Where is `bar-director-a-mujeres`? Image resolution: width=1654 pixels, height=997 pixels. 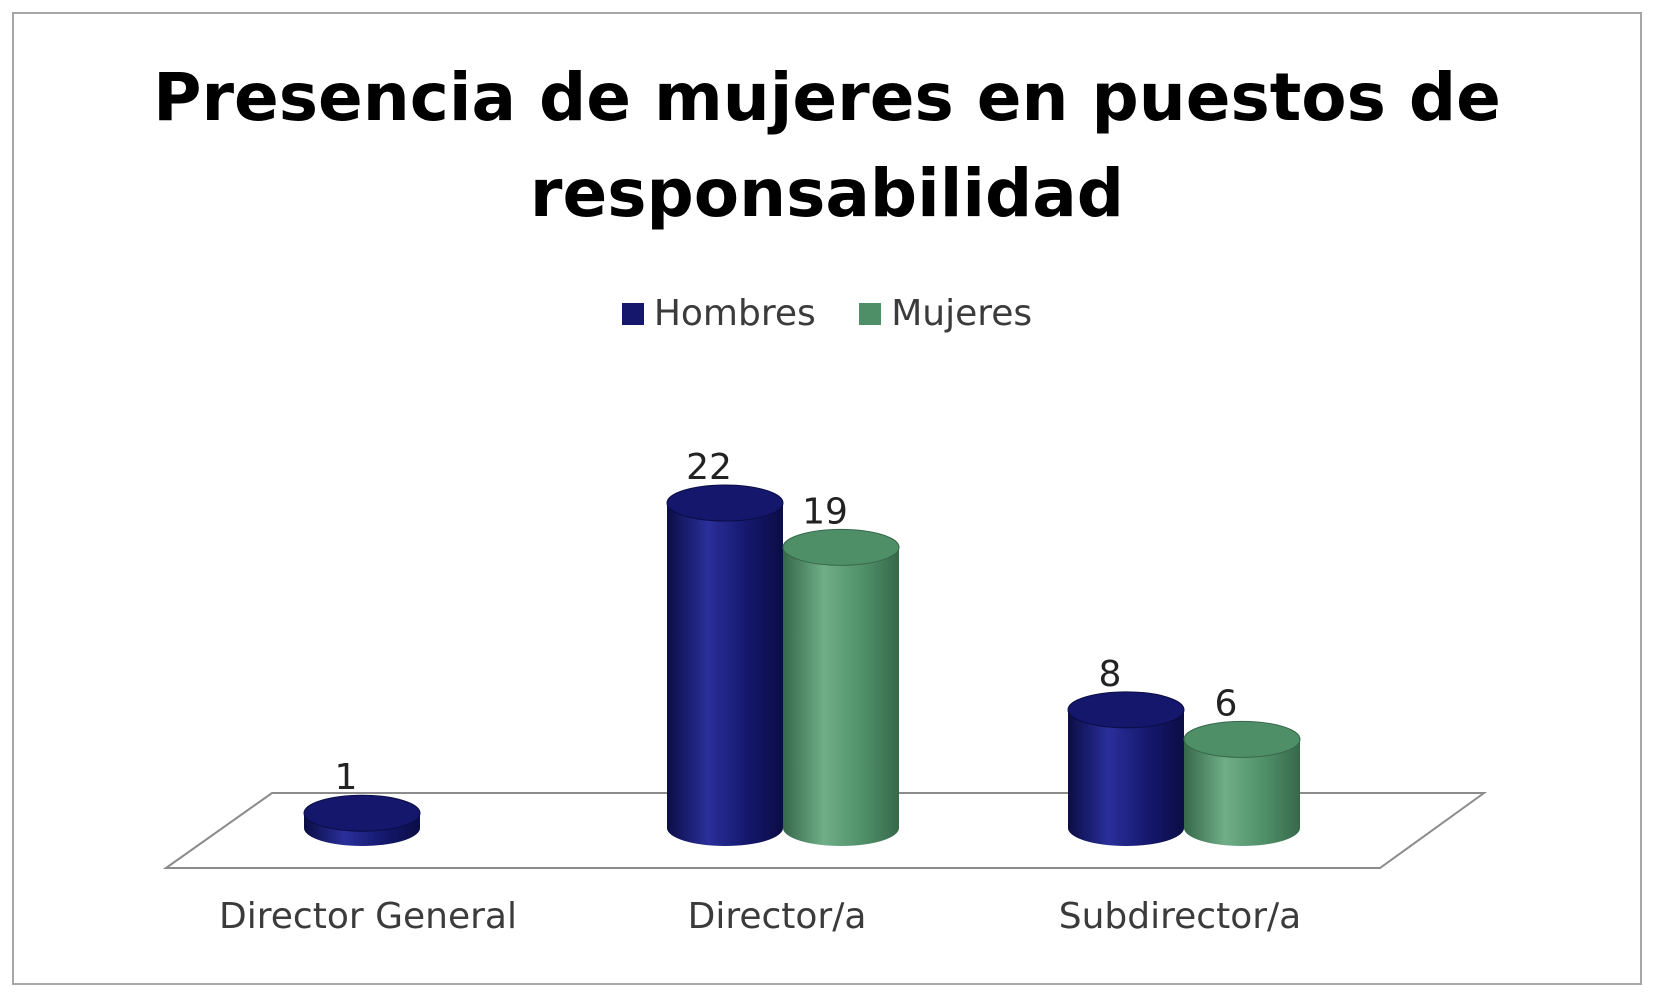 bar-director-a-mujeres is located at coordinates (841, 687).